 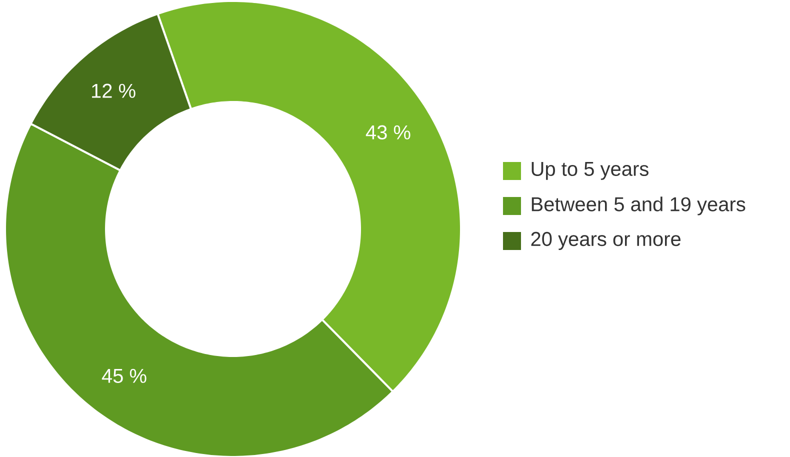 What do you see at coordinates (590, 171) in the screenshot?
I see `legend-label: Up to 5 years` at bounding box center [590, 171].